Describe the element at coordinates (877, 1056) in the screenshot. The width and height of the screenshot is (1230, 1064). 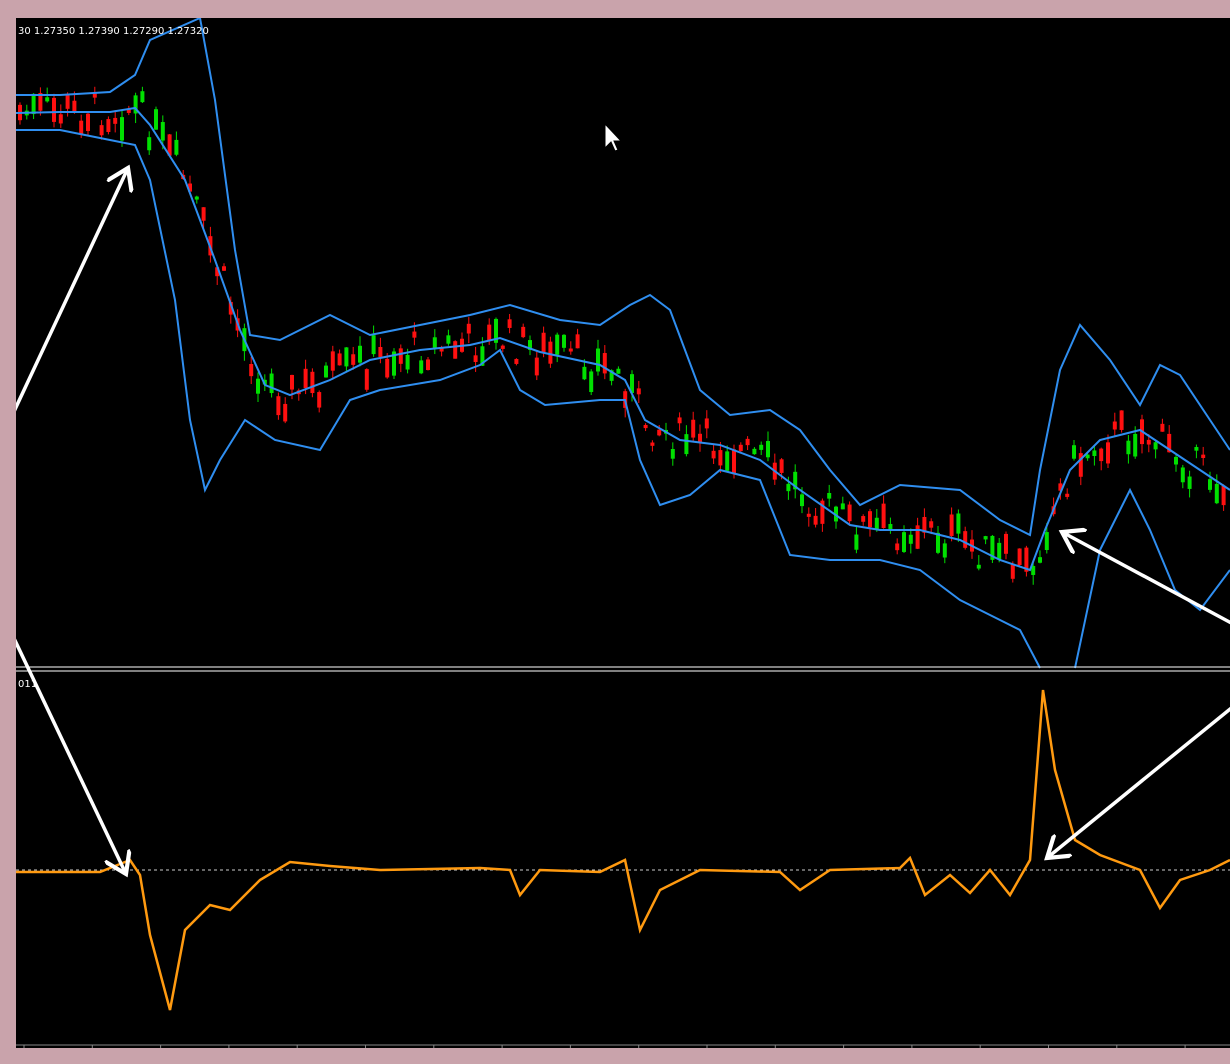
I see `time-label: 24 Aug 05:30` at that location.